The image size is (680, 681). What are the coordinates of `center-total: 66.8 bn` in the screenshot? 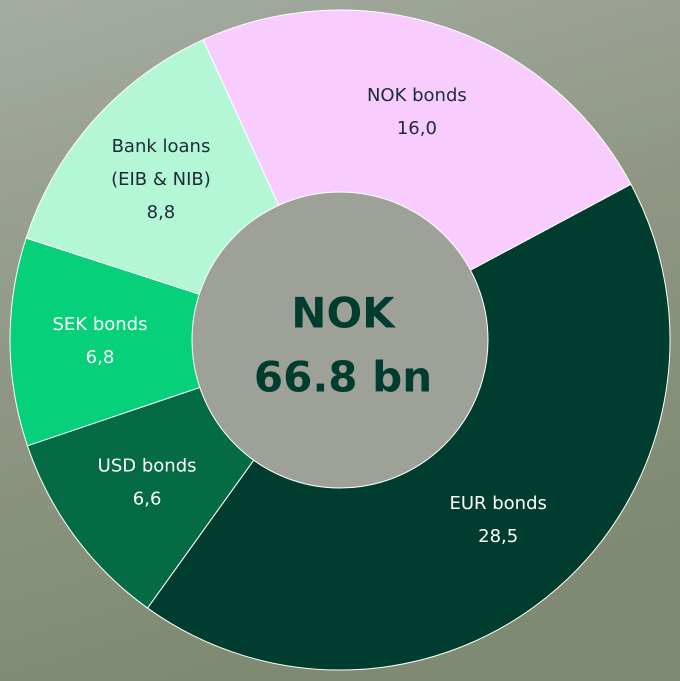 It's located at (343, 377).